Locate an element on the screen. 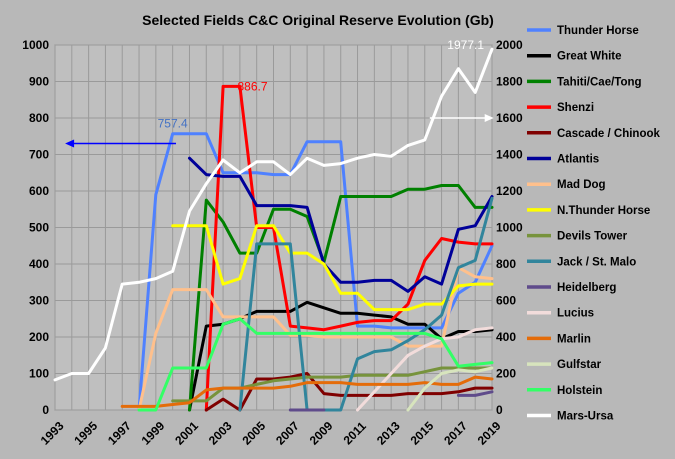 The image size is (675, 459). legend-label: Tahiti/Cae/Tong is located at coordinates (599, 82).